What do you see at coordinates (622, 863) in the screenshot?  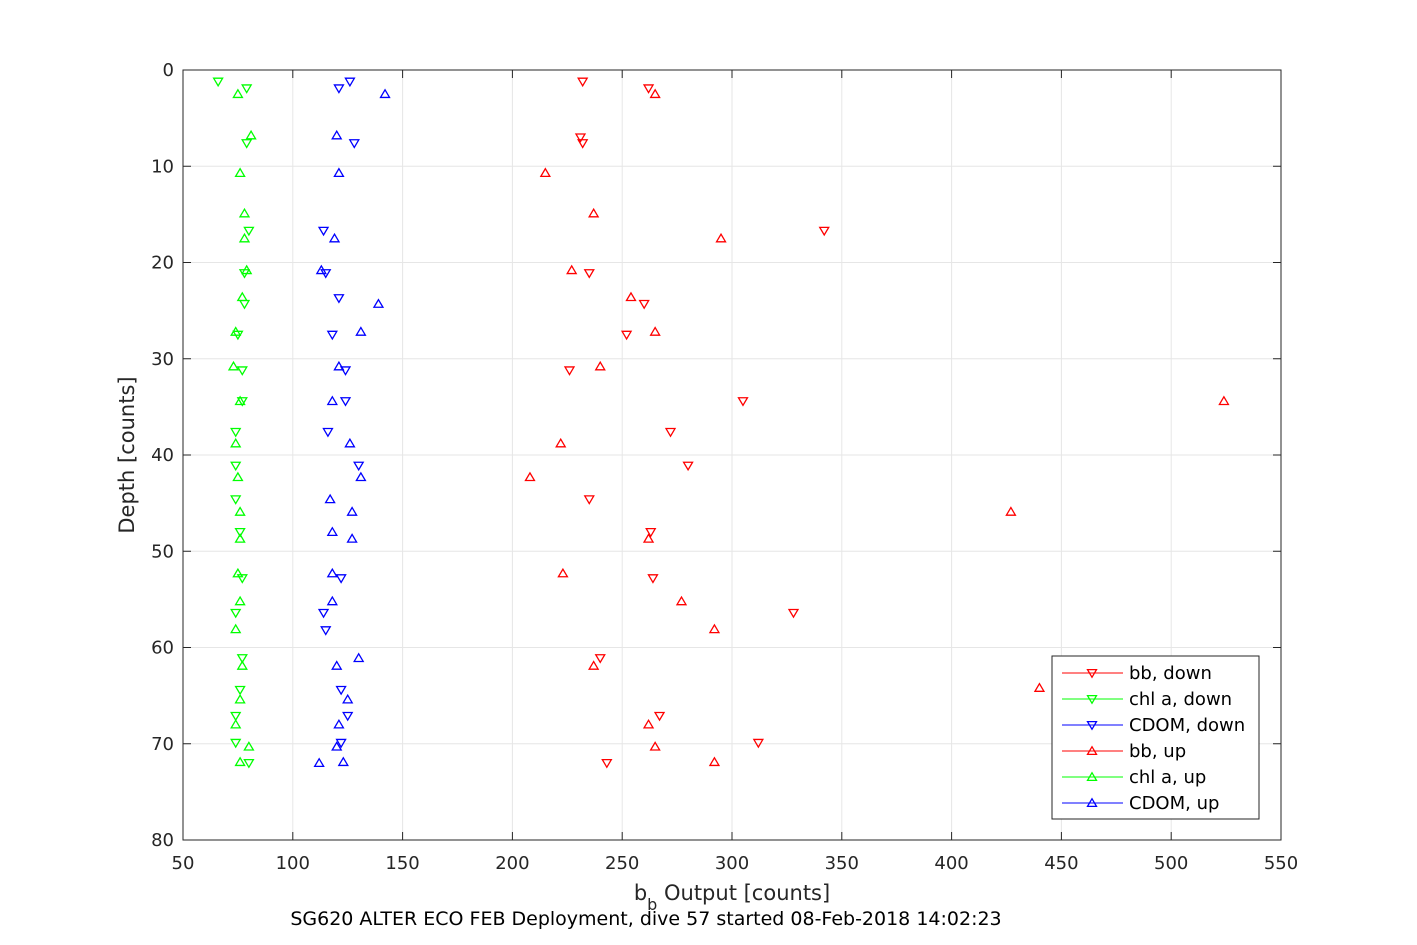 I see `x-tick-label: 250` at bounding box center [622, 863].